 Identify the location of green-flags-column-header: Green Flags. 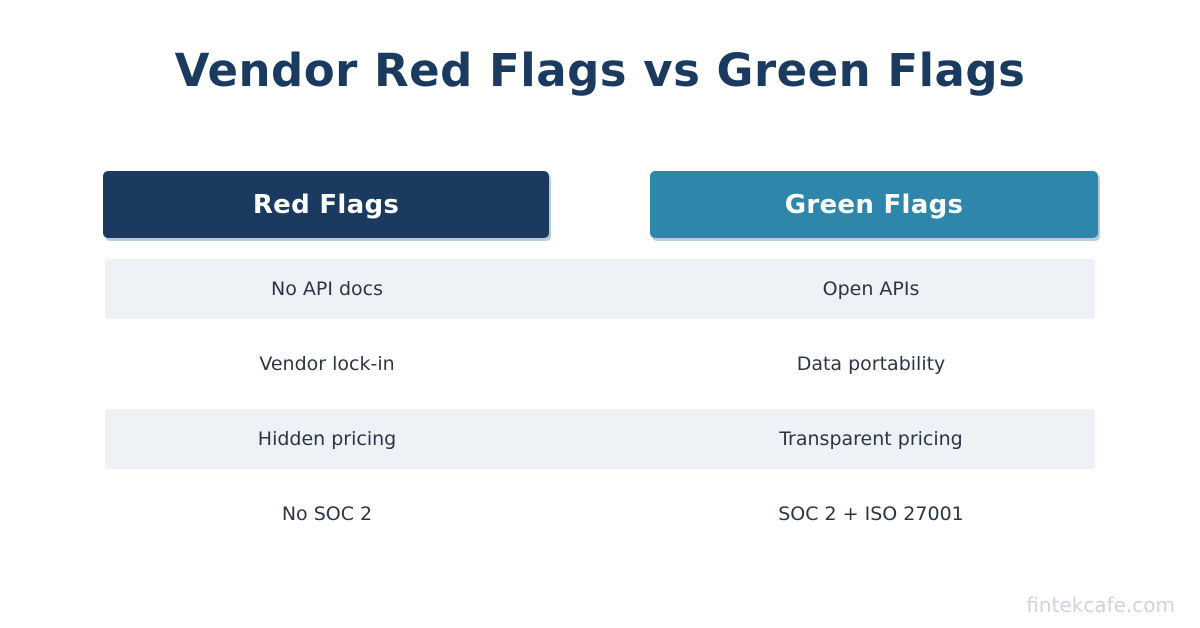
(874, 204).